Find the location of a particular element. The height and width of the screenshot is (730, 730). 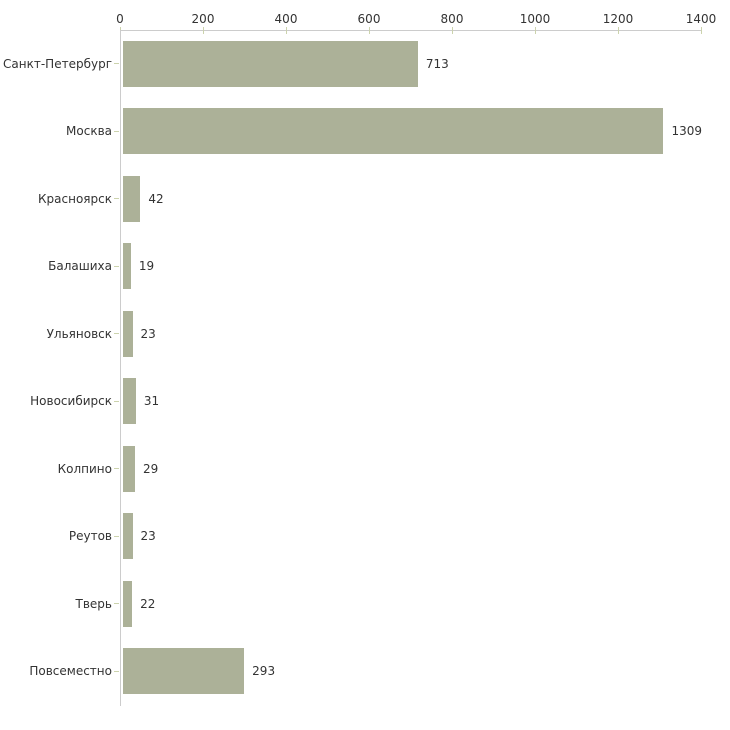

category-label: Новосибирск is located at coordinates (71, 401).